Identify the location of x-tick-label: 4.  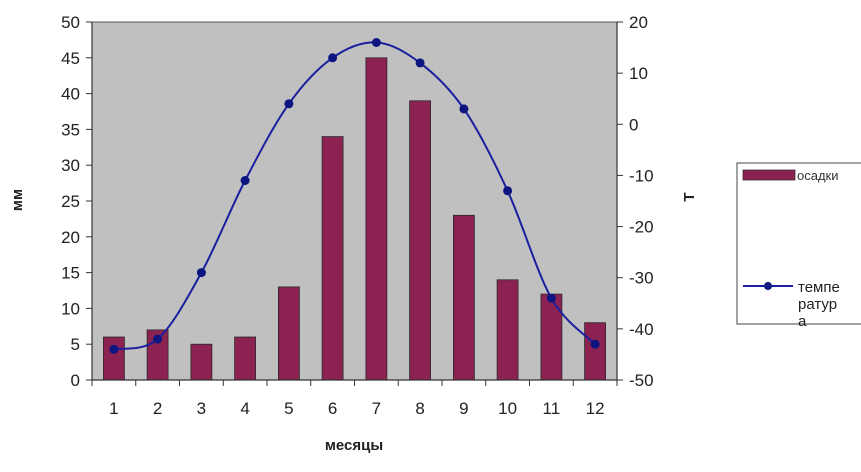
(244, 408).